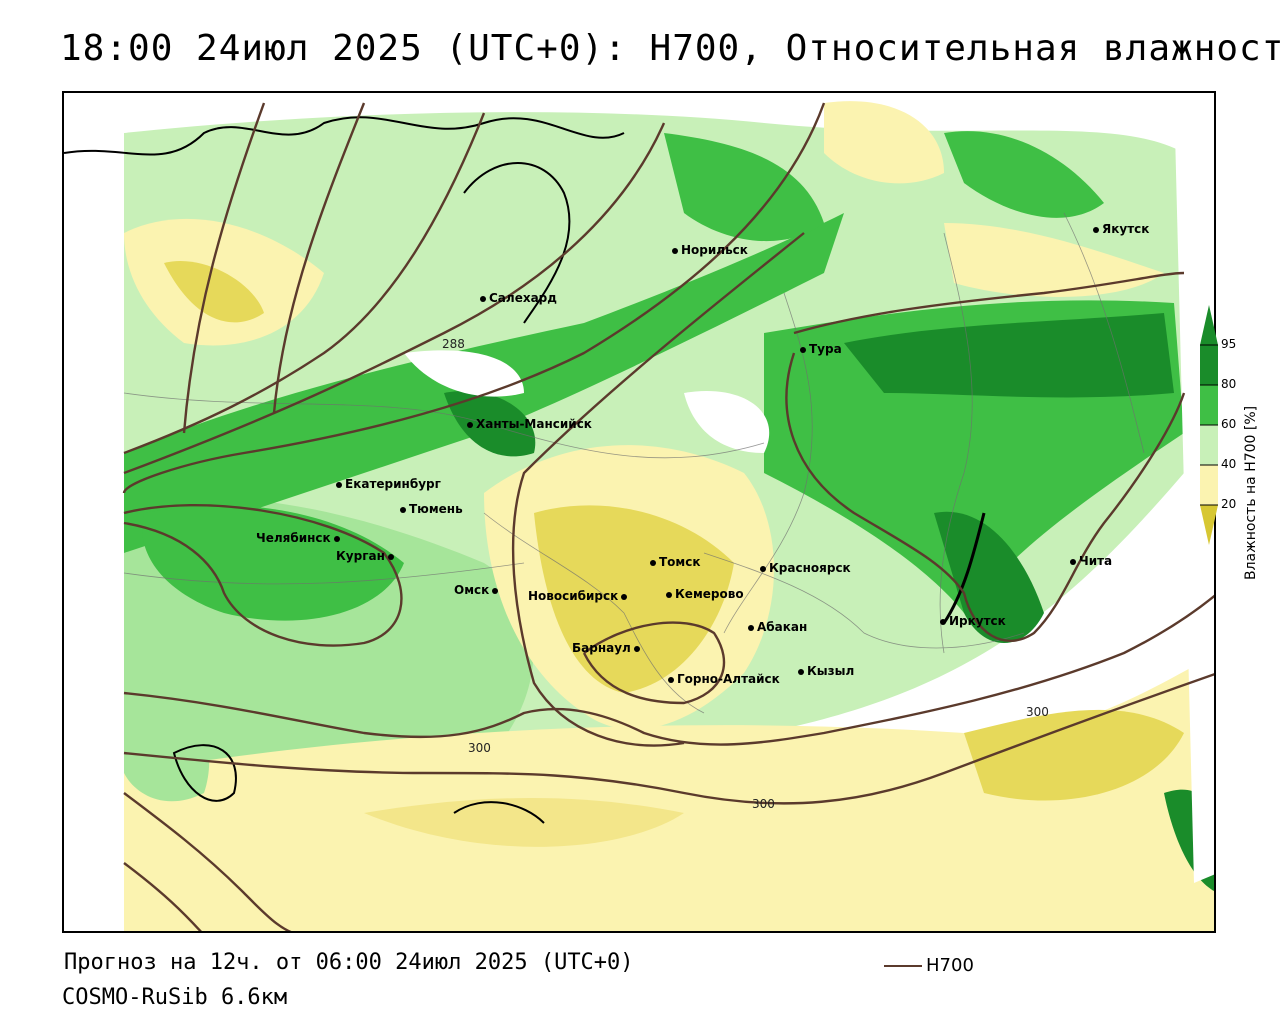 This screenshot has height=1024, width=1280. I want to click on colorbar-tick-60: 60, so click(1229, 424).